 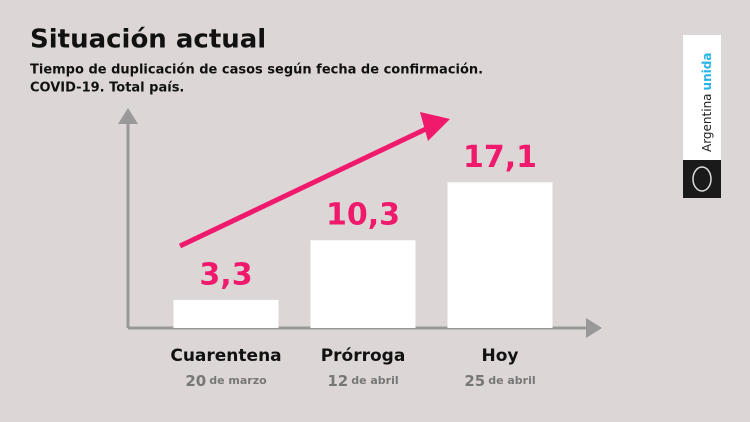 I want to click on date-label: 25 de abril, so click(x=499, y=381).